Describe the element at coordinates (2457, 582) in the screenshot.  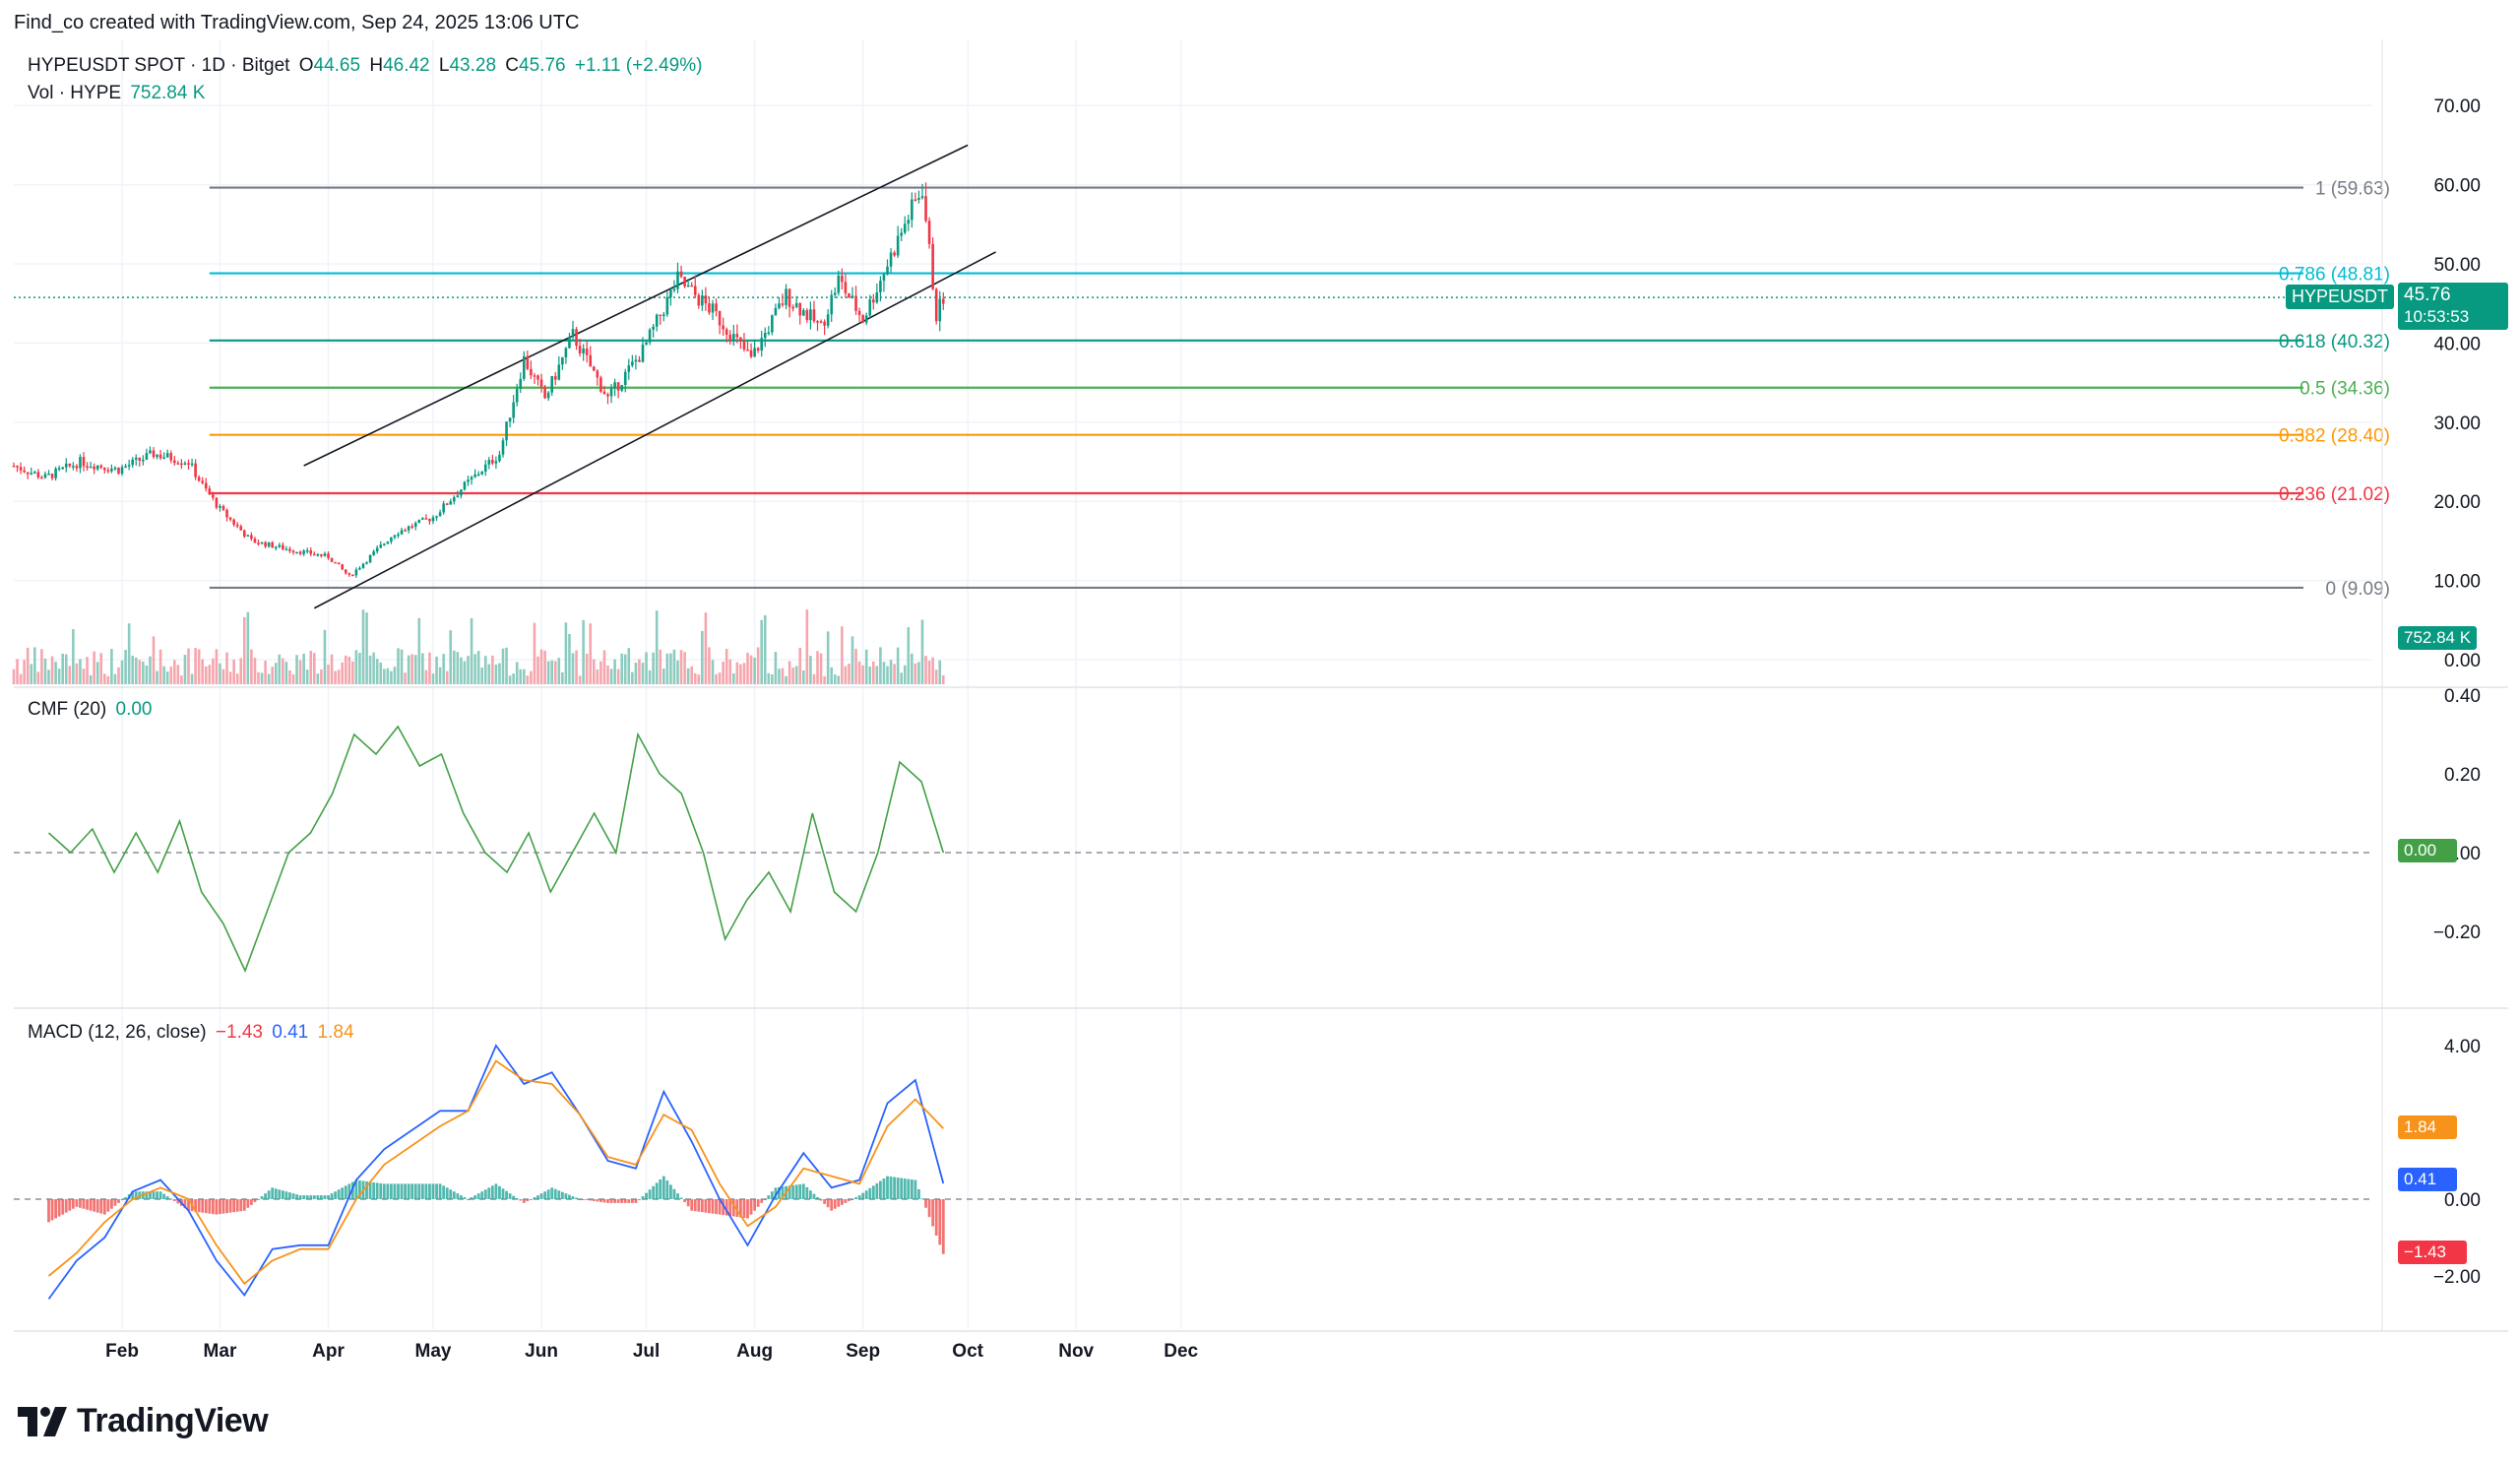
I see `price-tick-label: 10.00` at that location.